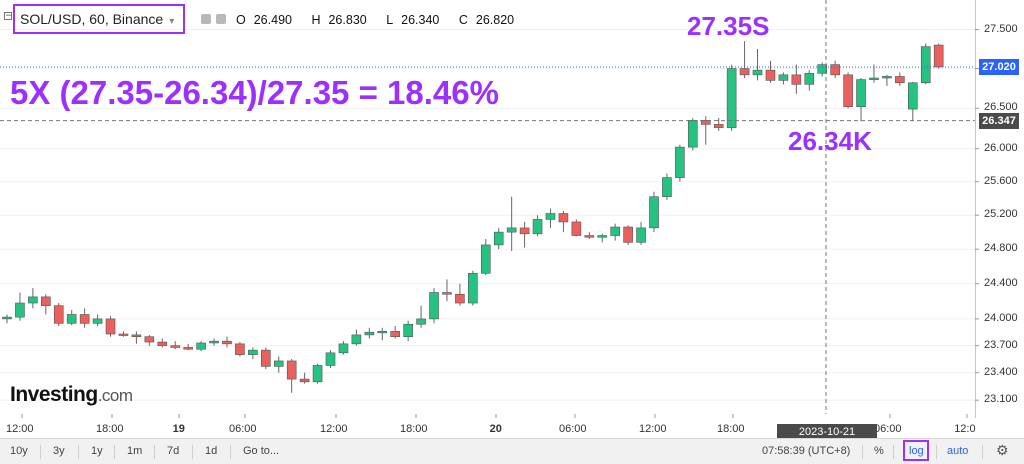  What do you see at coordinates (254, 92) in the screenshot?
I see `formula-annotation: 5X (27.35-26.34)/27.35 = 18.46%` at bounding box center [254, 92].